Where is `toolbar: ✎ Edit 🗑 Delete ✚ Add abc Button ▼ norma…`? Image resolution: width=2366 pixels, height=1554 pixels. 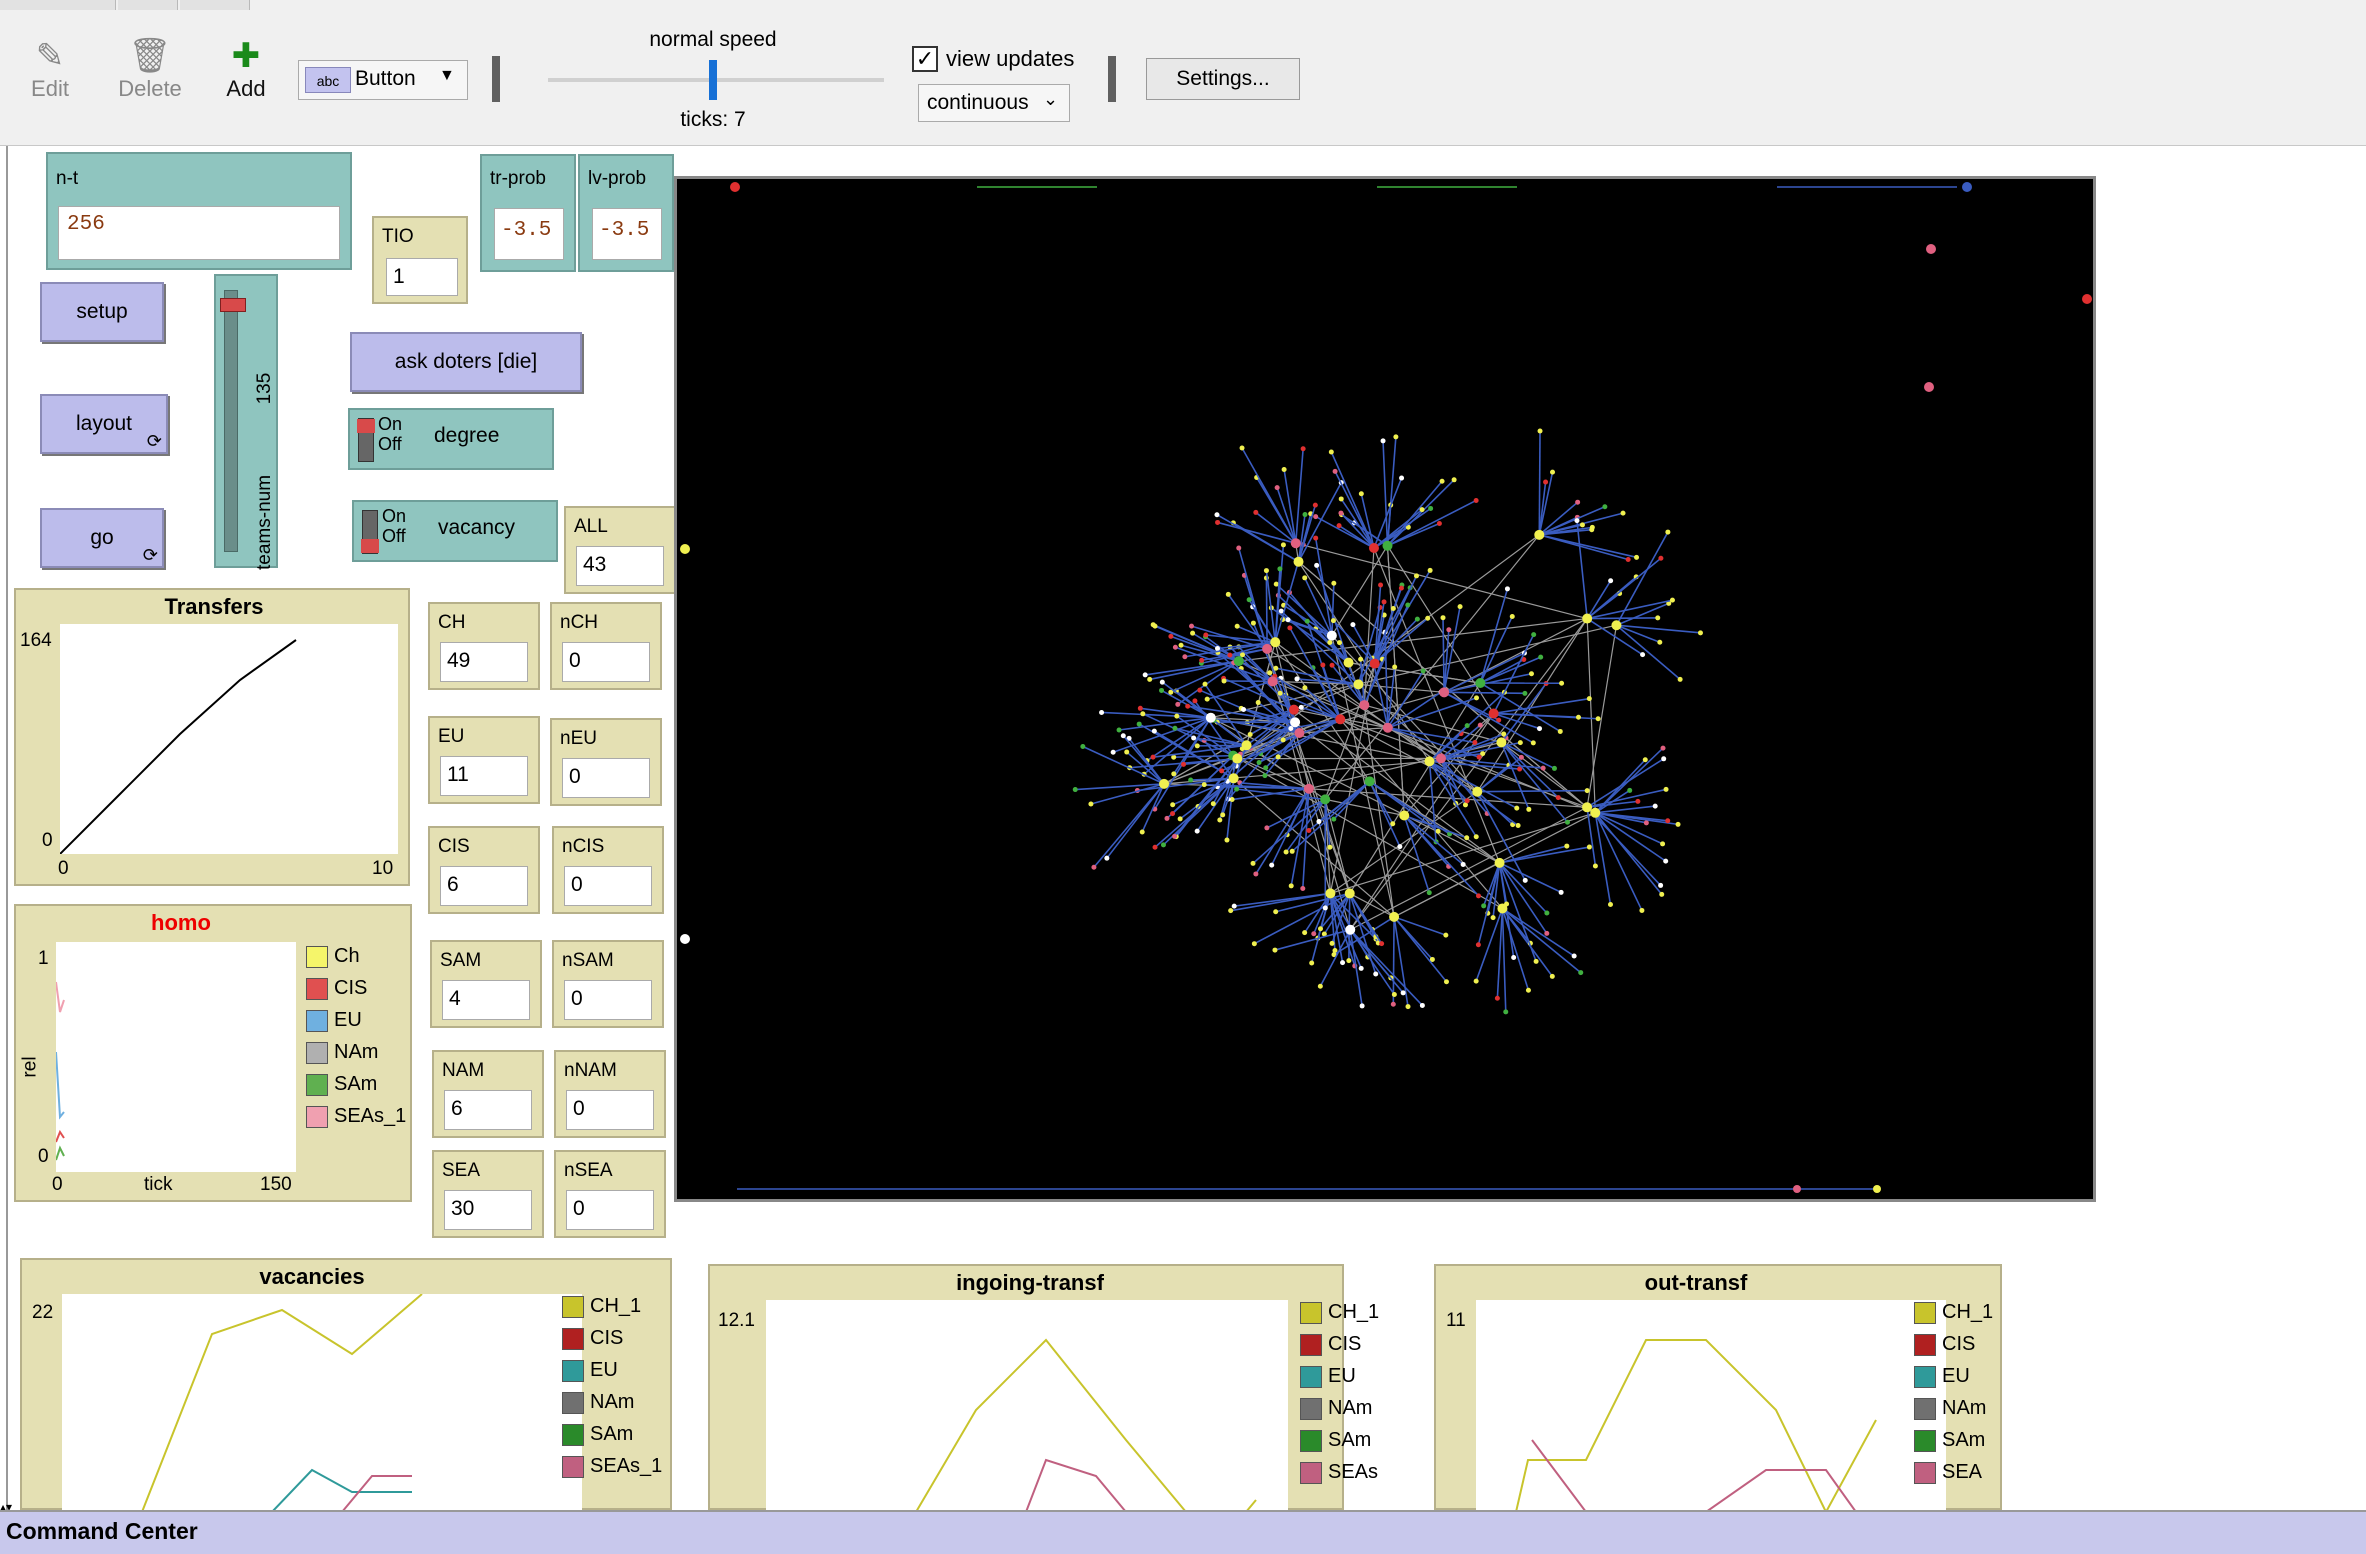 toolbar: ✎ Edit 🗑 Delete ✚ Add abc Button ▼ norma… is located at coordinates (1183, 73).